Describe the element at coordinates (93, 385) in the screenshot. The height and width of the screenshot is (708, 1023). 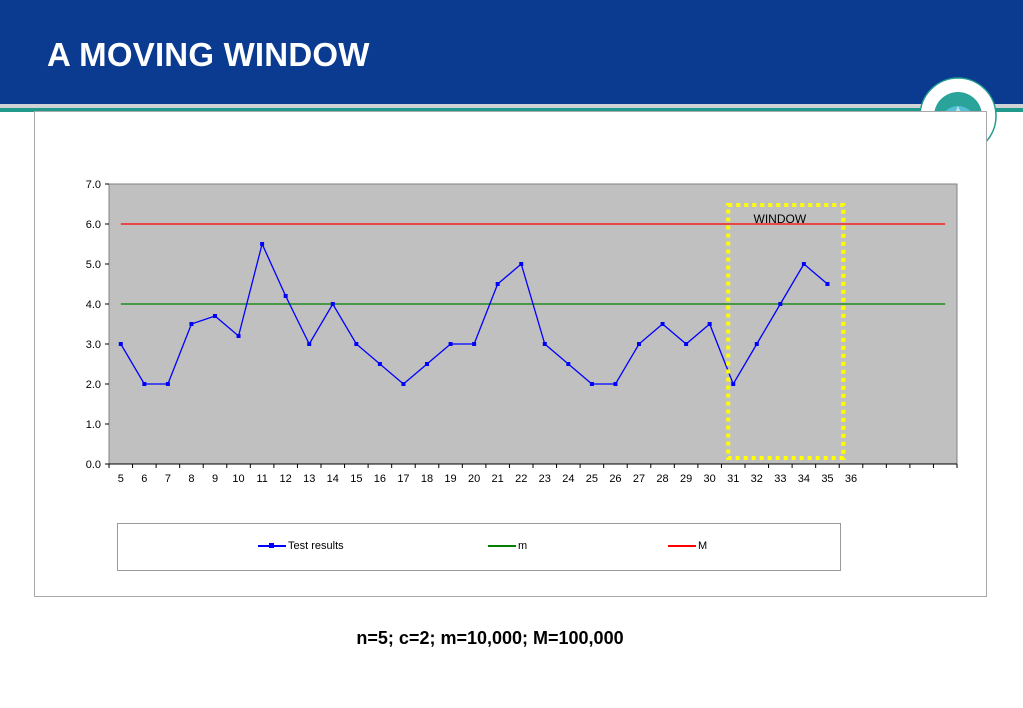
I see `y-tick-label: 2.0` at that location.